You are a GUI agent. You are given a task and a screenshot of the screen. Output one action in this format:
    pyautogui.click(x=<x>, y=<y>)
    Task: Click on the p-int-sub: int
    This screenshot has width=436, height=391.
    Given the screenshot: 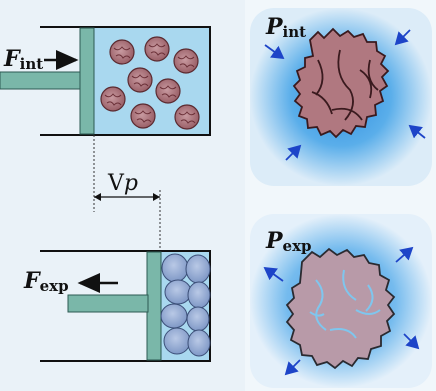 What is the action you would take?
    pyautogui.click(x=295, y=32)
    